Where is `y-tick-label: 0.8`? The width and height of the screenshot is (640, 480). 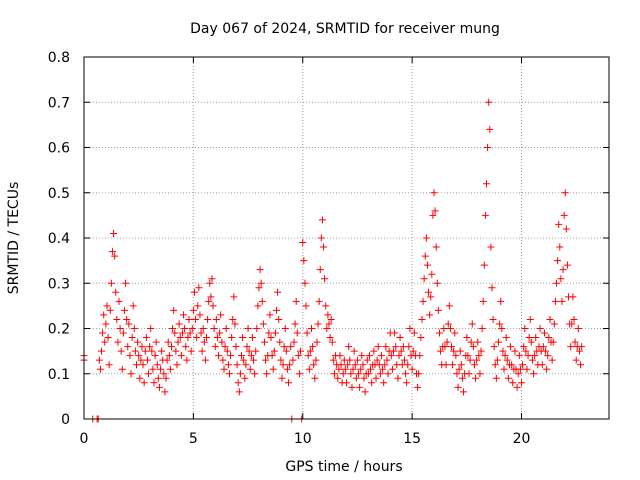 y-tick-label: 0.8 is located at coordinates (59, 58).